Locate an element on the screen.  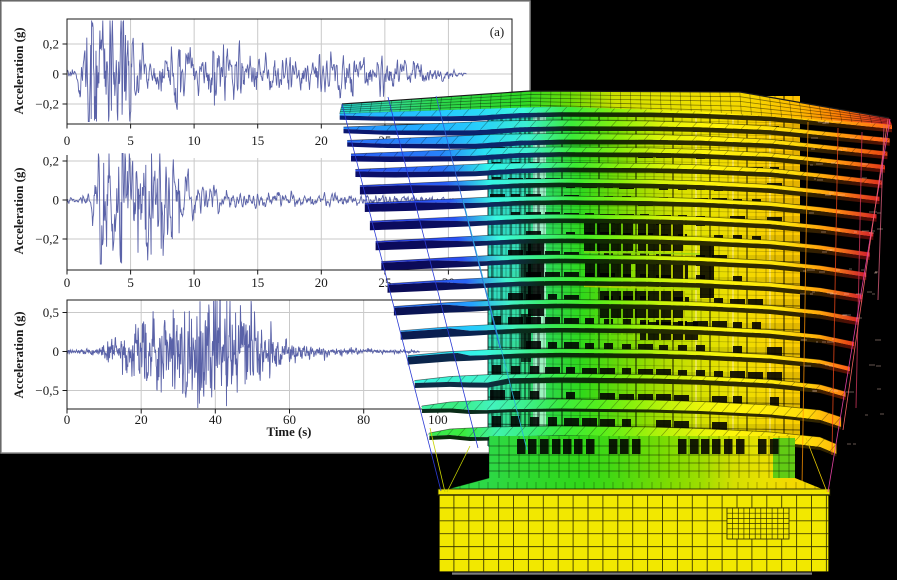
svg-text: Time (s) is located at coordinates (289, 432).